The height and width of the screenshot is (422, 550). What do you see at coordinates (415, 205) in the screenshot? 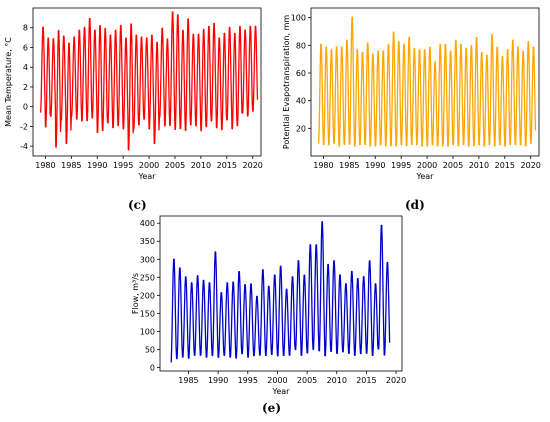
I see `panel-label-d: (d)` at bounding box center [415, 205].